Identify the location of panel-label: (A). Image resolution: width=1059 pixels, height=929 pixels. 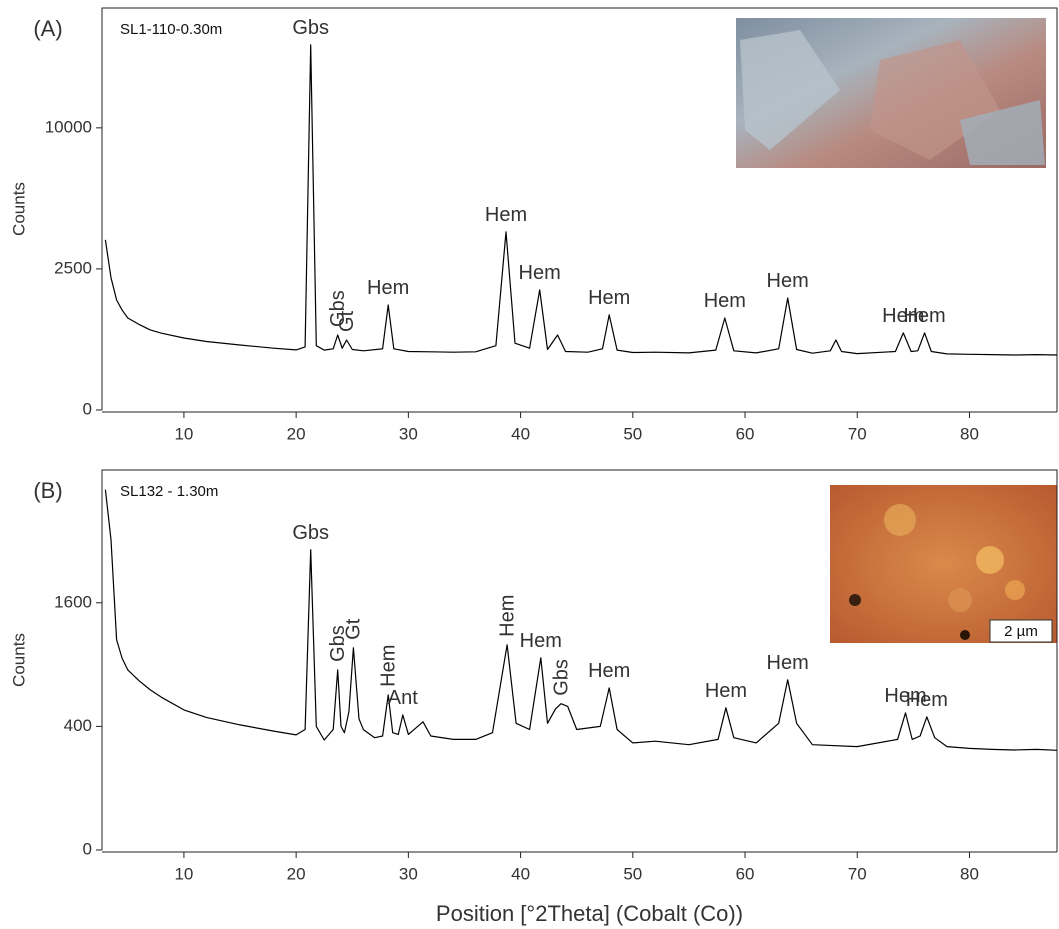
(47, 28).